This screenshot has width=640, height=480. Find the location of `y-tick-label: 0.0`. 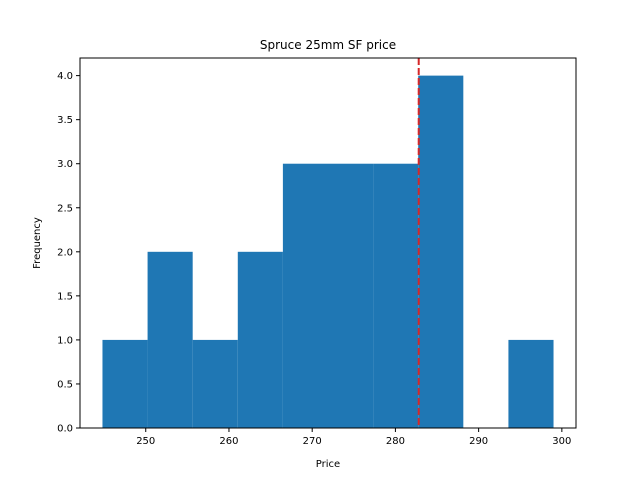

y-tick-label: 0.0 is located at coordinates (65, 429).